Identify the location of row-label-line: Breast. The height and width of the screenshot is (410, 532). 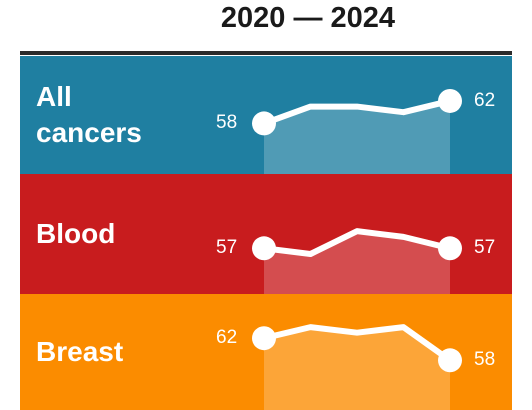
(80, 351).